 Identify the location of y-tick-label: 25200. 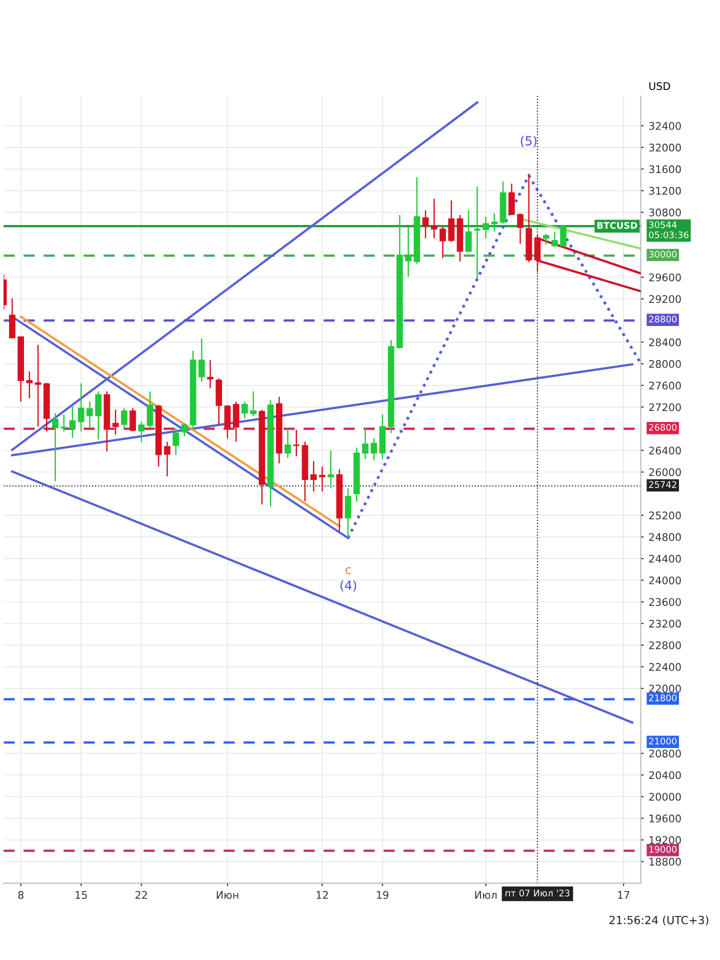
(665, 516).